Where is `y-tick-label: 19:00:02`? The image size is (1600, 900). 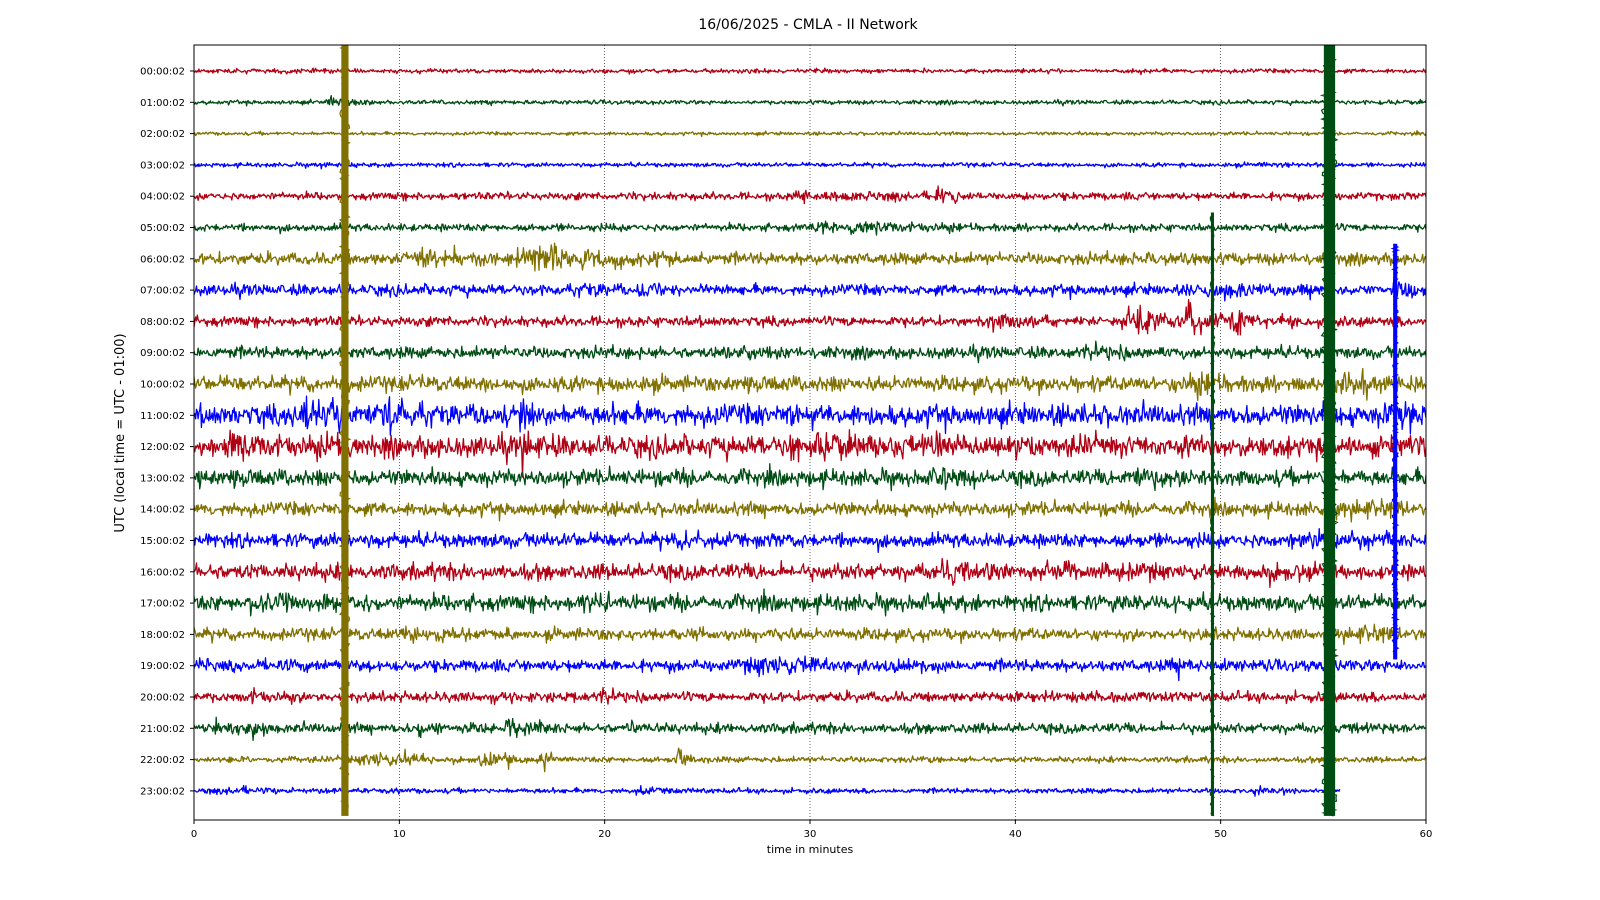 y-tick-label: 19:00:02 is located at coordinates (162, 666).